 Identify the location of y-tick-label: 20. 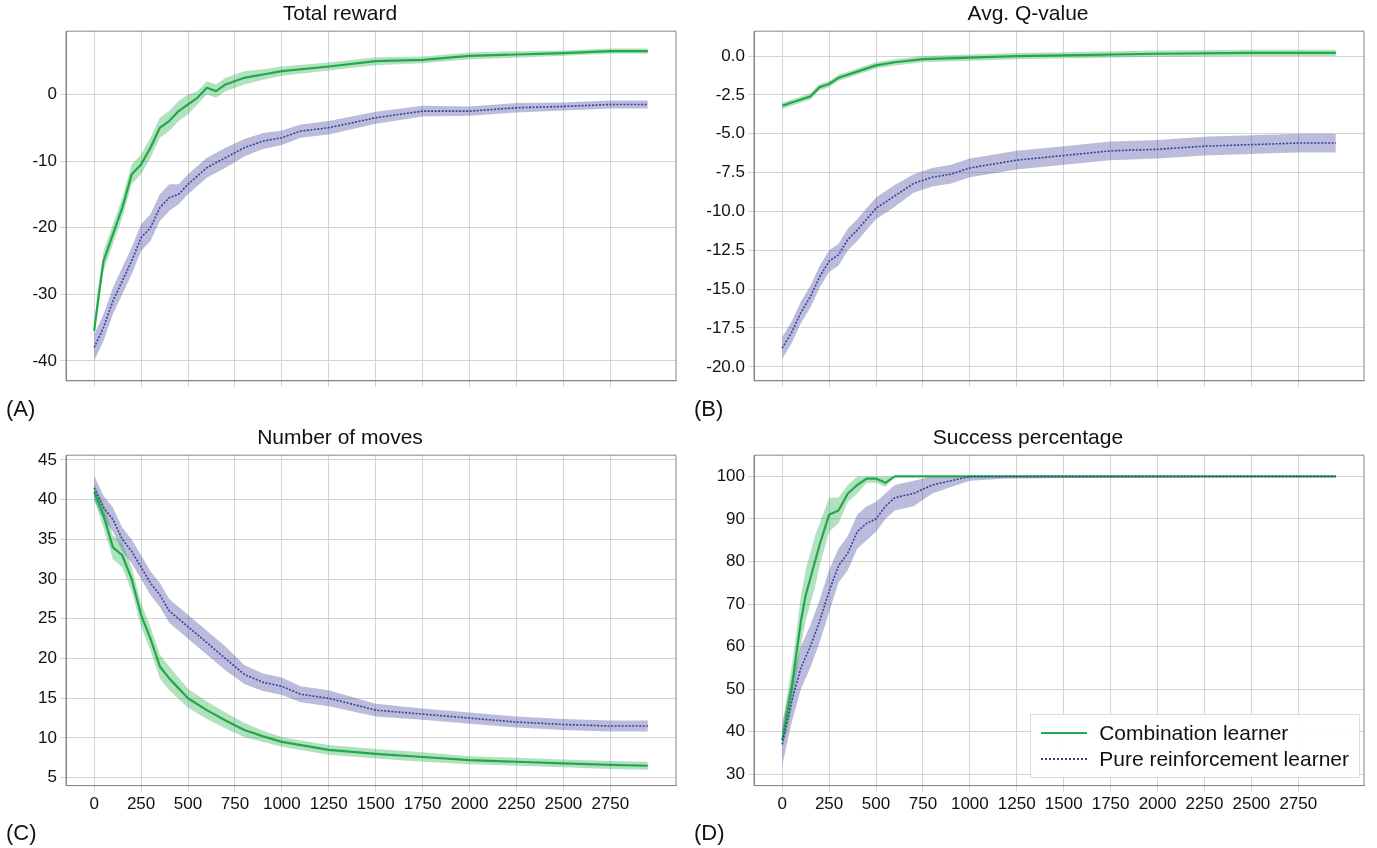
(47, 658).